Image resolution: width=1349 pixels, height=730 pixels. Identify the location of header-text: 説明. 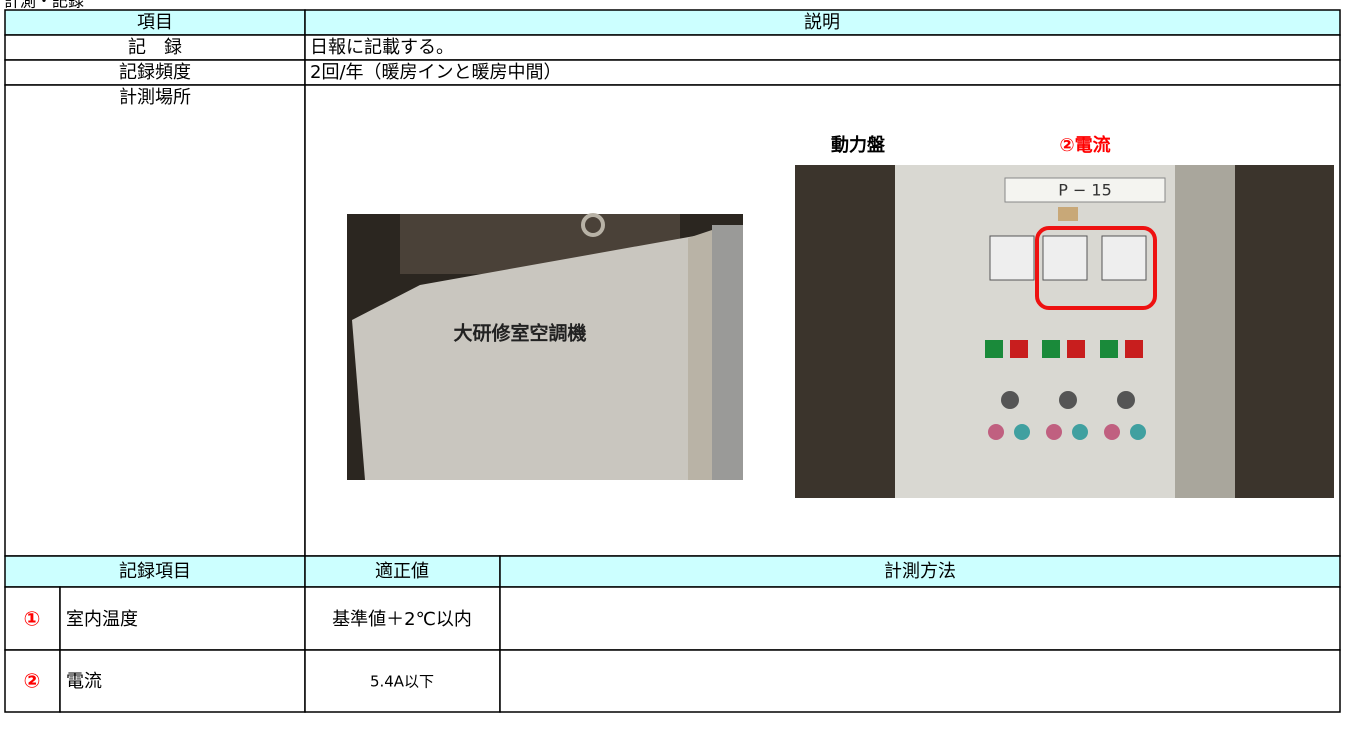
(822, 22).